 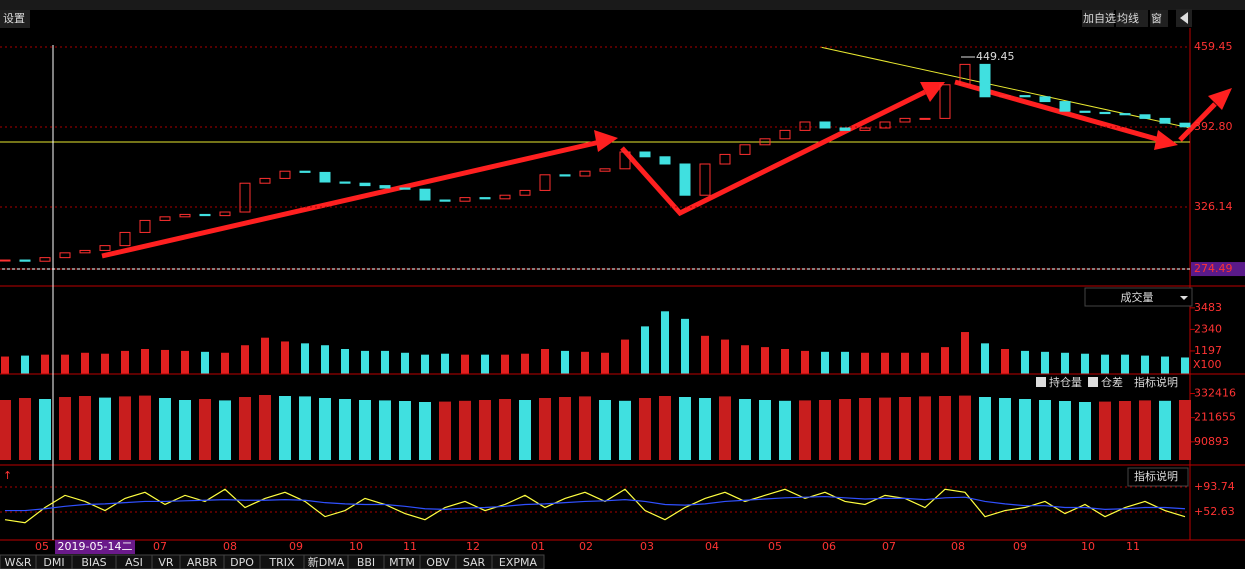 I want to click on tab-label: BBI, so click(x=366, y=562).